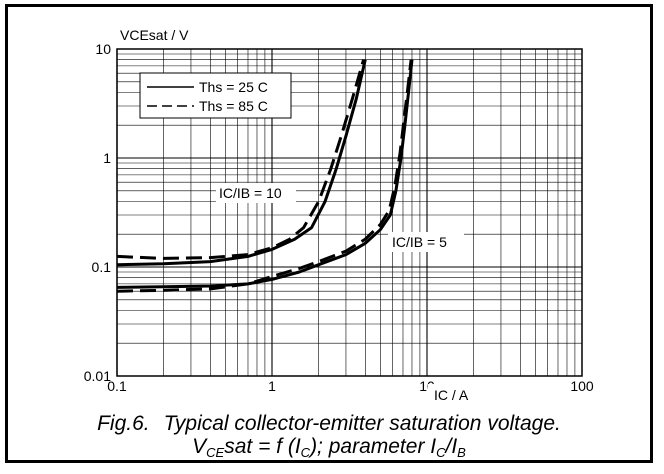  I want to click on legend-entry-1: Ths = 85 C, so click(233, 106).